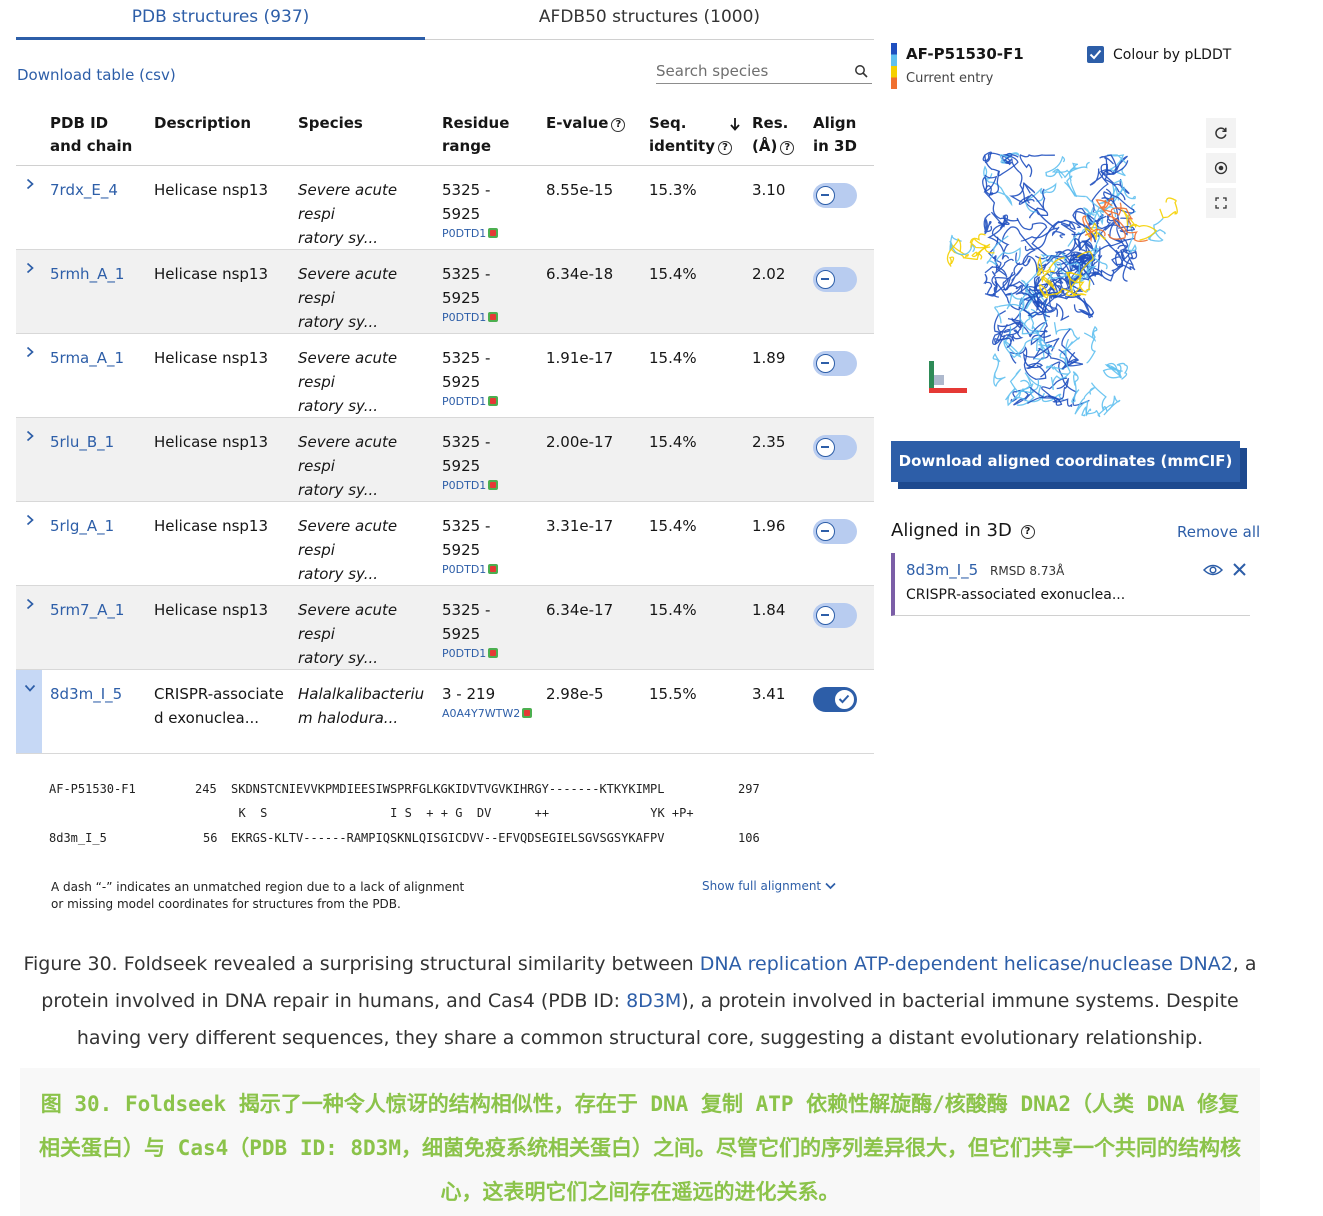  I want to click on checkmark-icon, so click(1095, 54).